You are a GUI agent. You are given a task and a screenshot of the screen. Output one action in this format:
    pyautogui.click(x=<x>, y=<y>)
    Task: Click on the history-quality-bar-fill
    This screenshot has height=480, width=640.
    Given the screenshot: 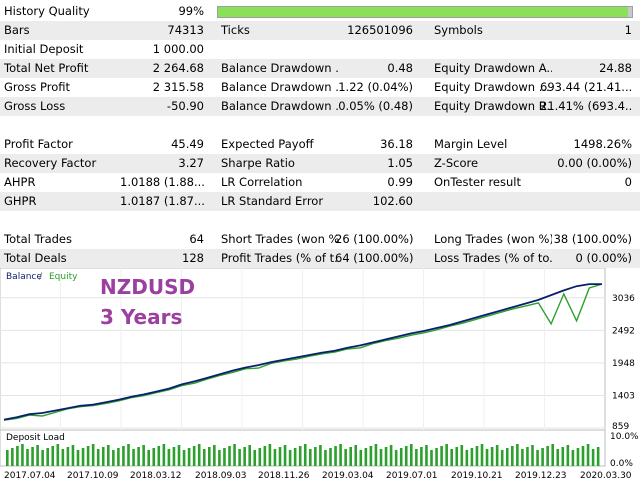 What is the action you would take?
    pyautogui.click(x=423, y=12)
    